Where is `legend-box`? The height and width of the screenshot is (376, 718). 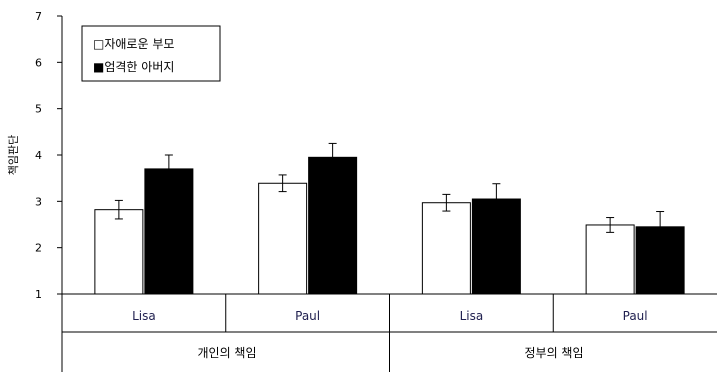
legend-box is located at coordinates (151, 53).